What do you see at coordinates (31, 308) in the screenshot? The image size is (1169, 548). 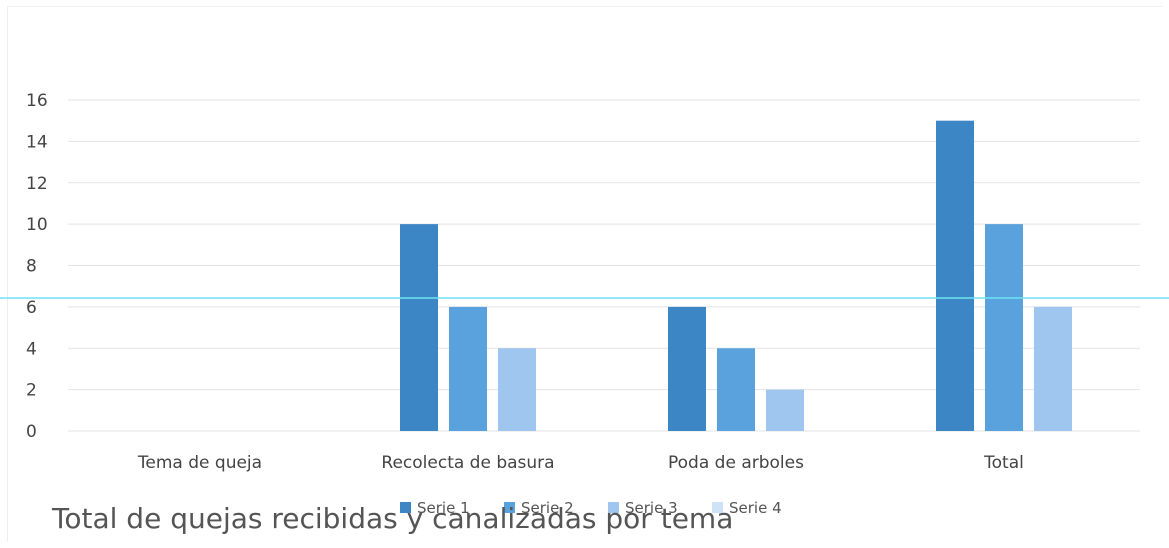 I see `y-tick-label: 6` at bounding box center [31, 308].